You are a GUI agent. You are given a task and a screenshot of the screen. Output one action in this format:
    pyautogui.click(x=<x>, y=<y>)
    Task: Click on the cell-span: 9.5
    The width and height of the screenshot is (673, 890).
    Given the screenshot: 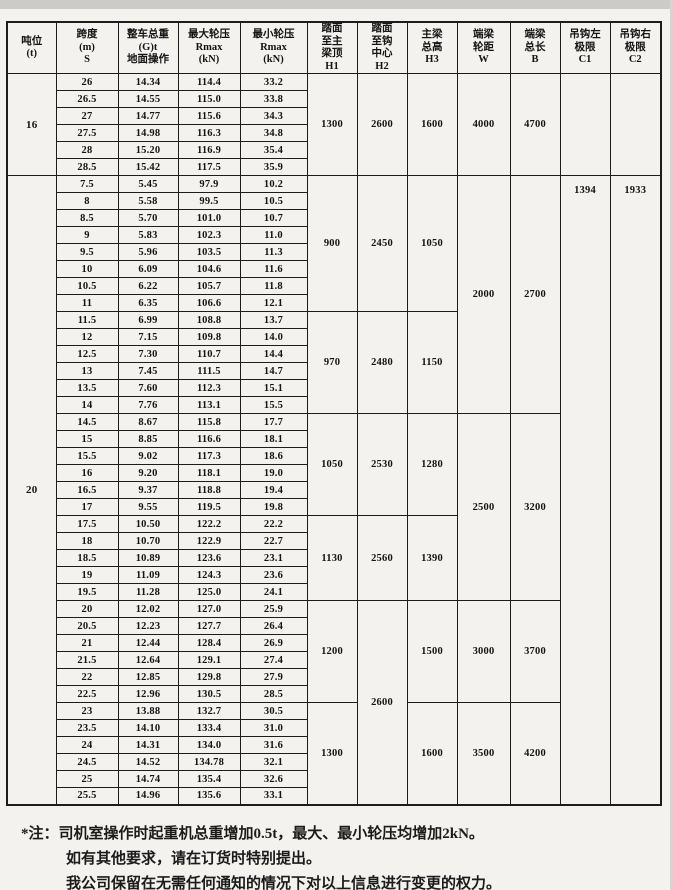 What is the action you would take?
    pyautogui.click(x=87, y=252)
    